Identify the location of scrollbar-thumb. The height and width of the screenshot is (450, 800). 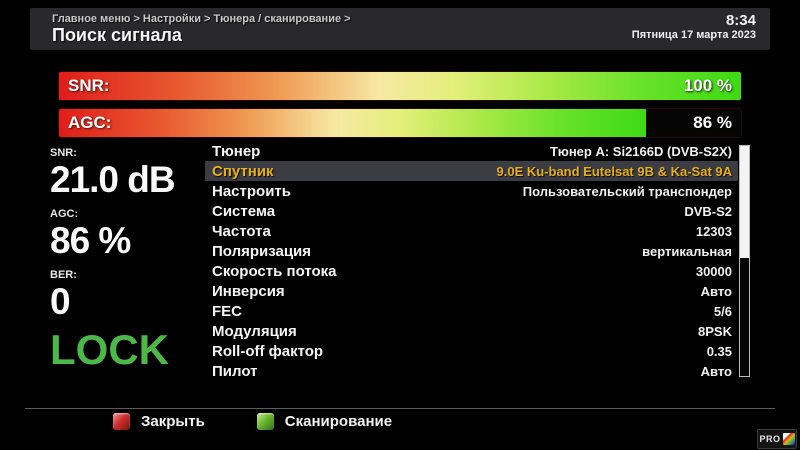
(744, 202).